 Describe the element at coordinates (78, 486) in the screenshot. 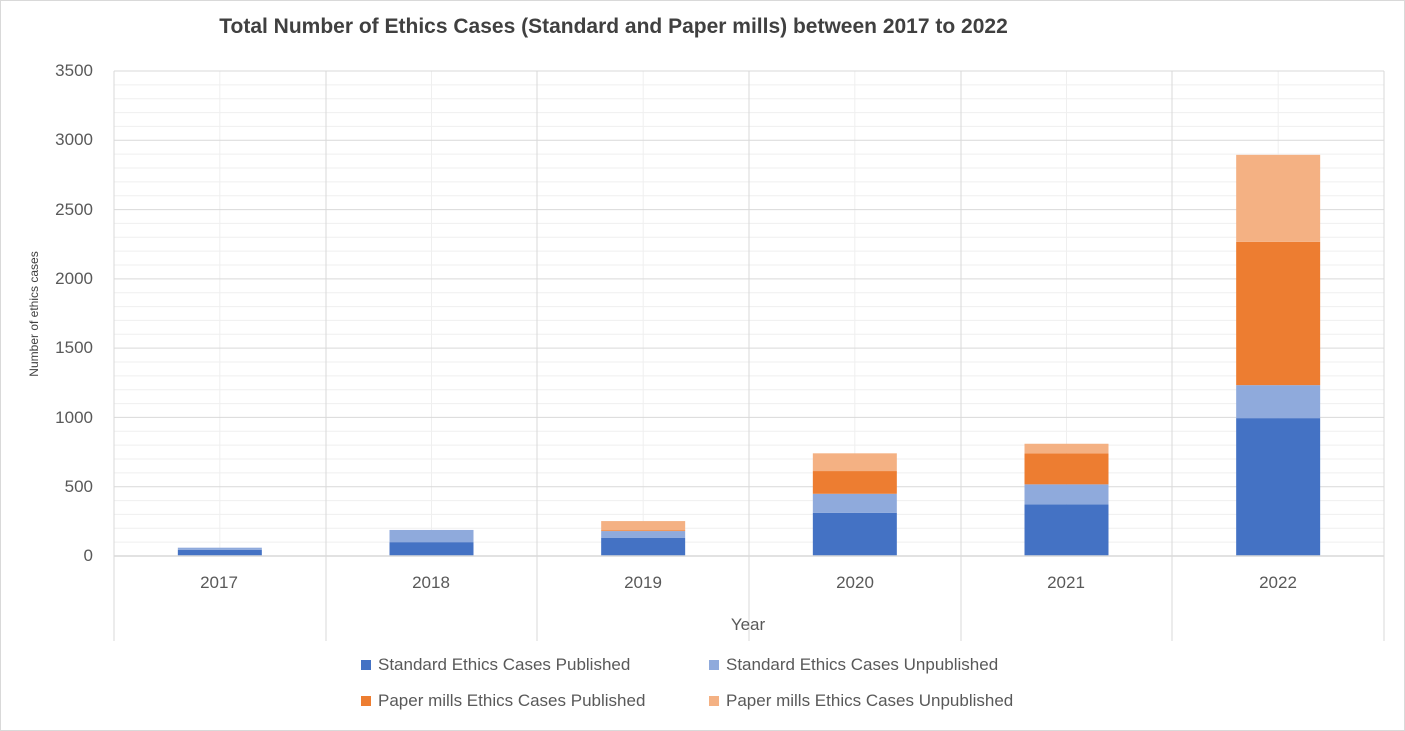

I see `y-tick-500: 500` at that location.